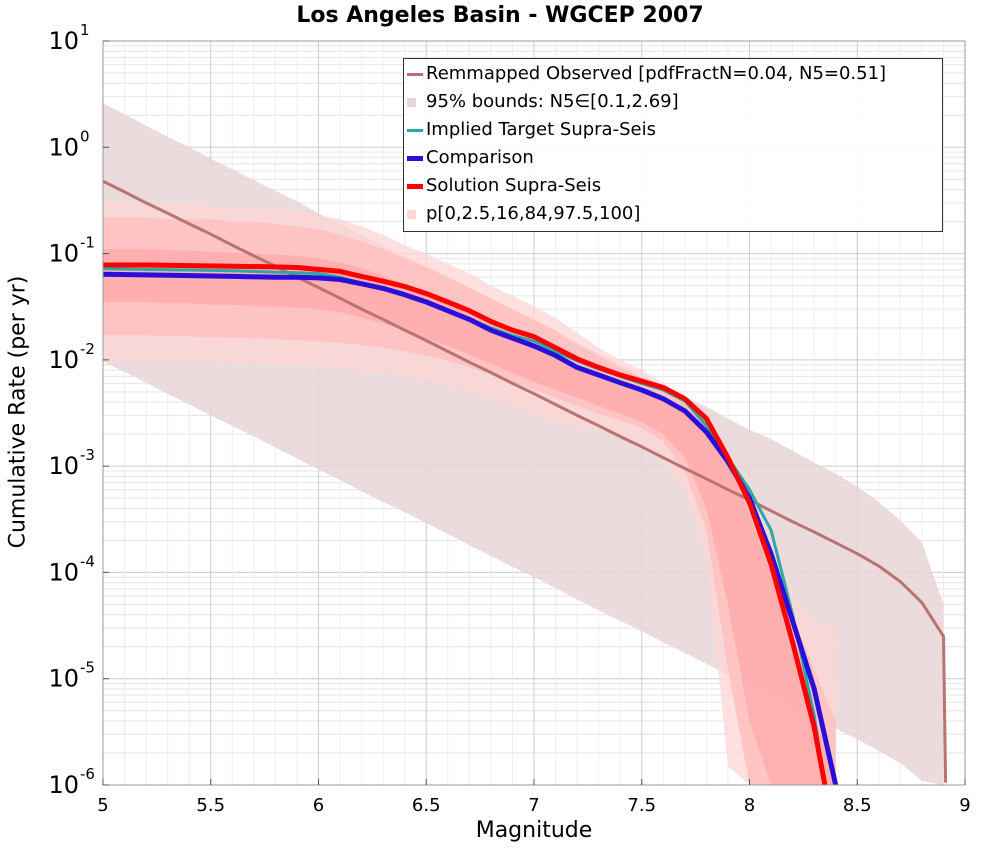 The image size is (1000, 850). Describe the element at coordinates (500, 15) in the screenshot. I see `chart-title: Los Angeles Basin - WGCEP 2007` at that location.